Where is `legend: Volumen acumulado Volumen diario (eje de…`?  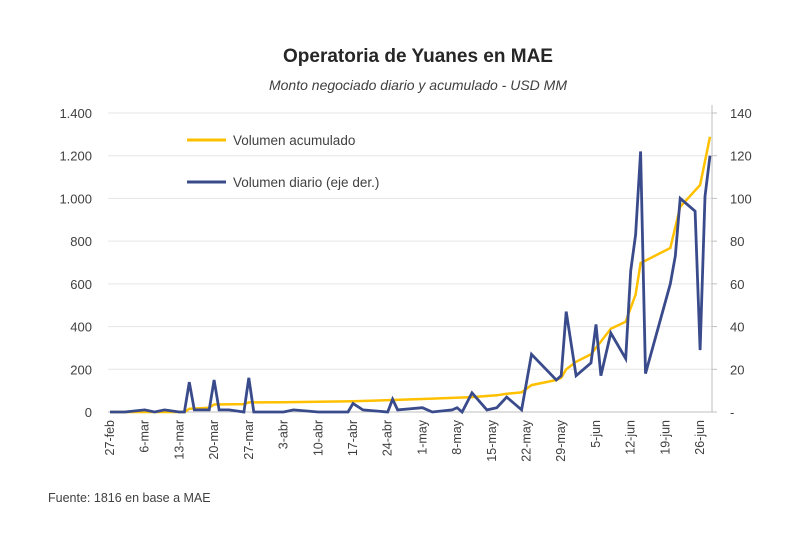 legend: Volumen acumulado Volumen diario (eje de… is located at coordinates (283, 161).